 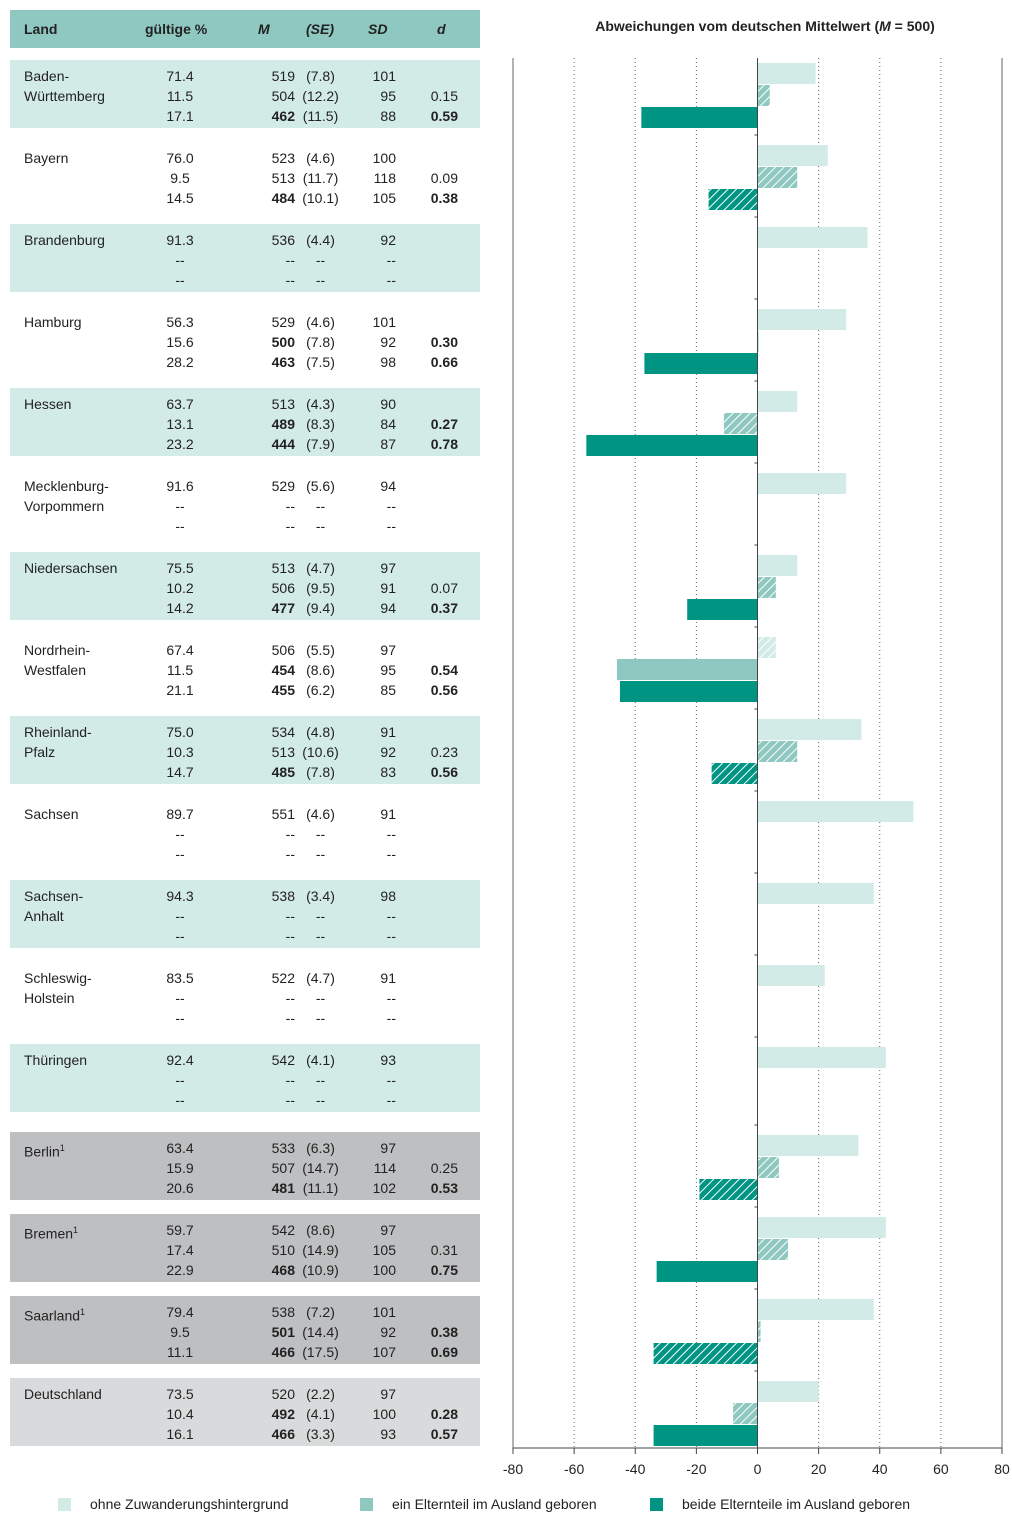 I want to click on land-name: Nordrhein- Westfalen, so click(x=57, y=660).